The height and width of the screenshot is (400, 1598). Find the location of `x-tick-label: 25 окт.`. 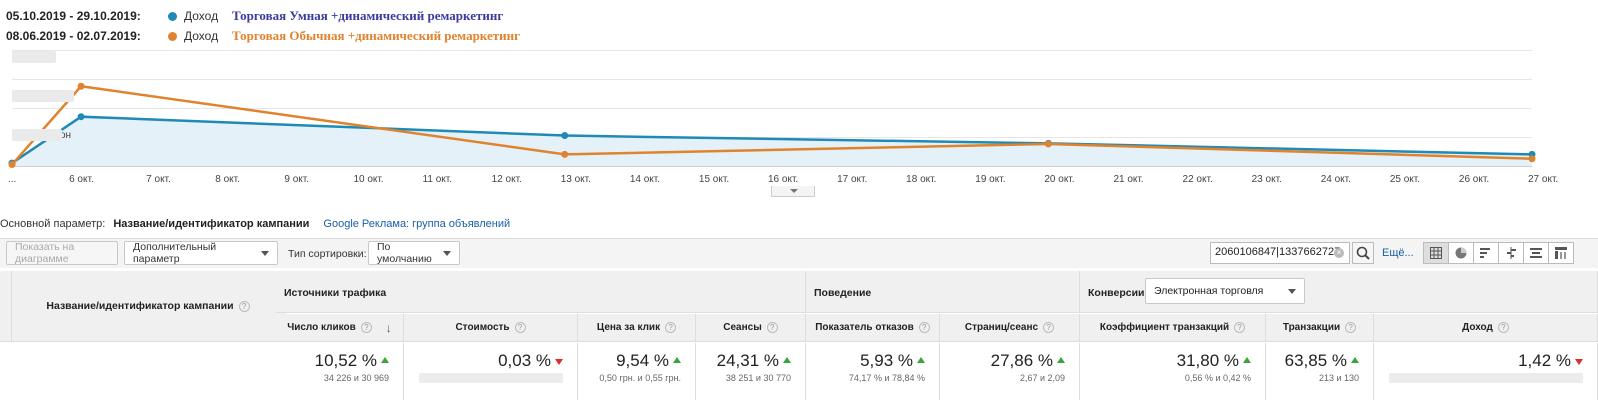

x-tick-label: 25 окт. is located at coordinates (1405, 179).